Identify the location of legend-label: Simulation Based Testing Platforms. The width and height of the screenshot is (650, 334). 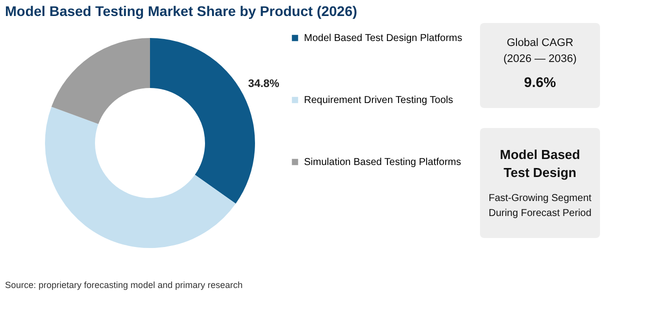
(383, 162).